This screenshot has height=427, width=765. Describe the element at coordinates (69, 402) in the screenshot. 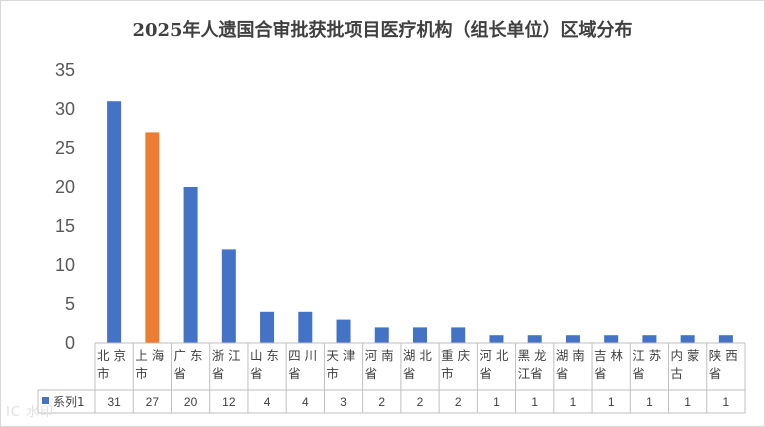

I see `legend-label: 系列1` at that location.